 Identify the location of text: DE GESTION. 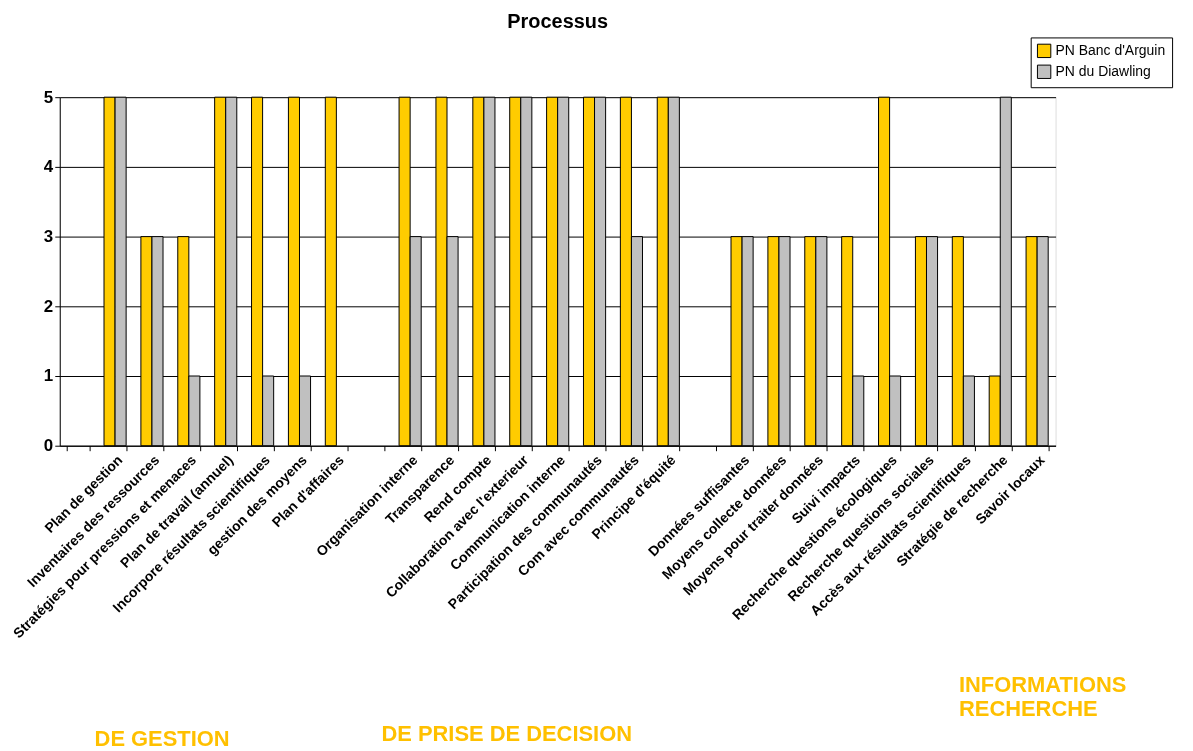
(162, 738).